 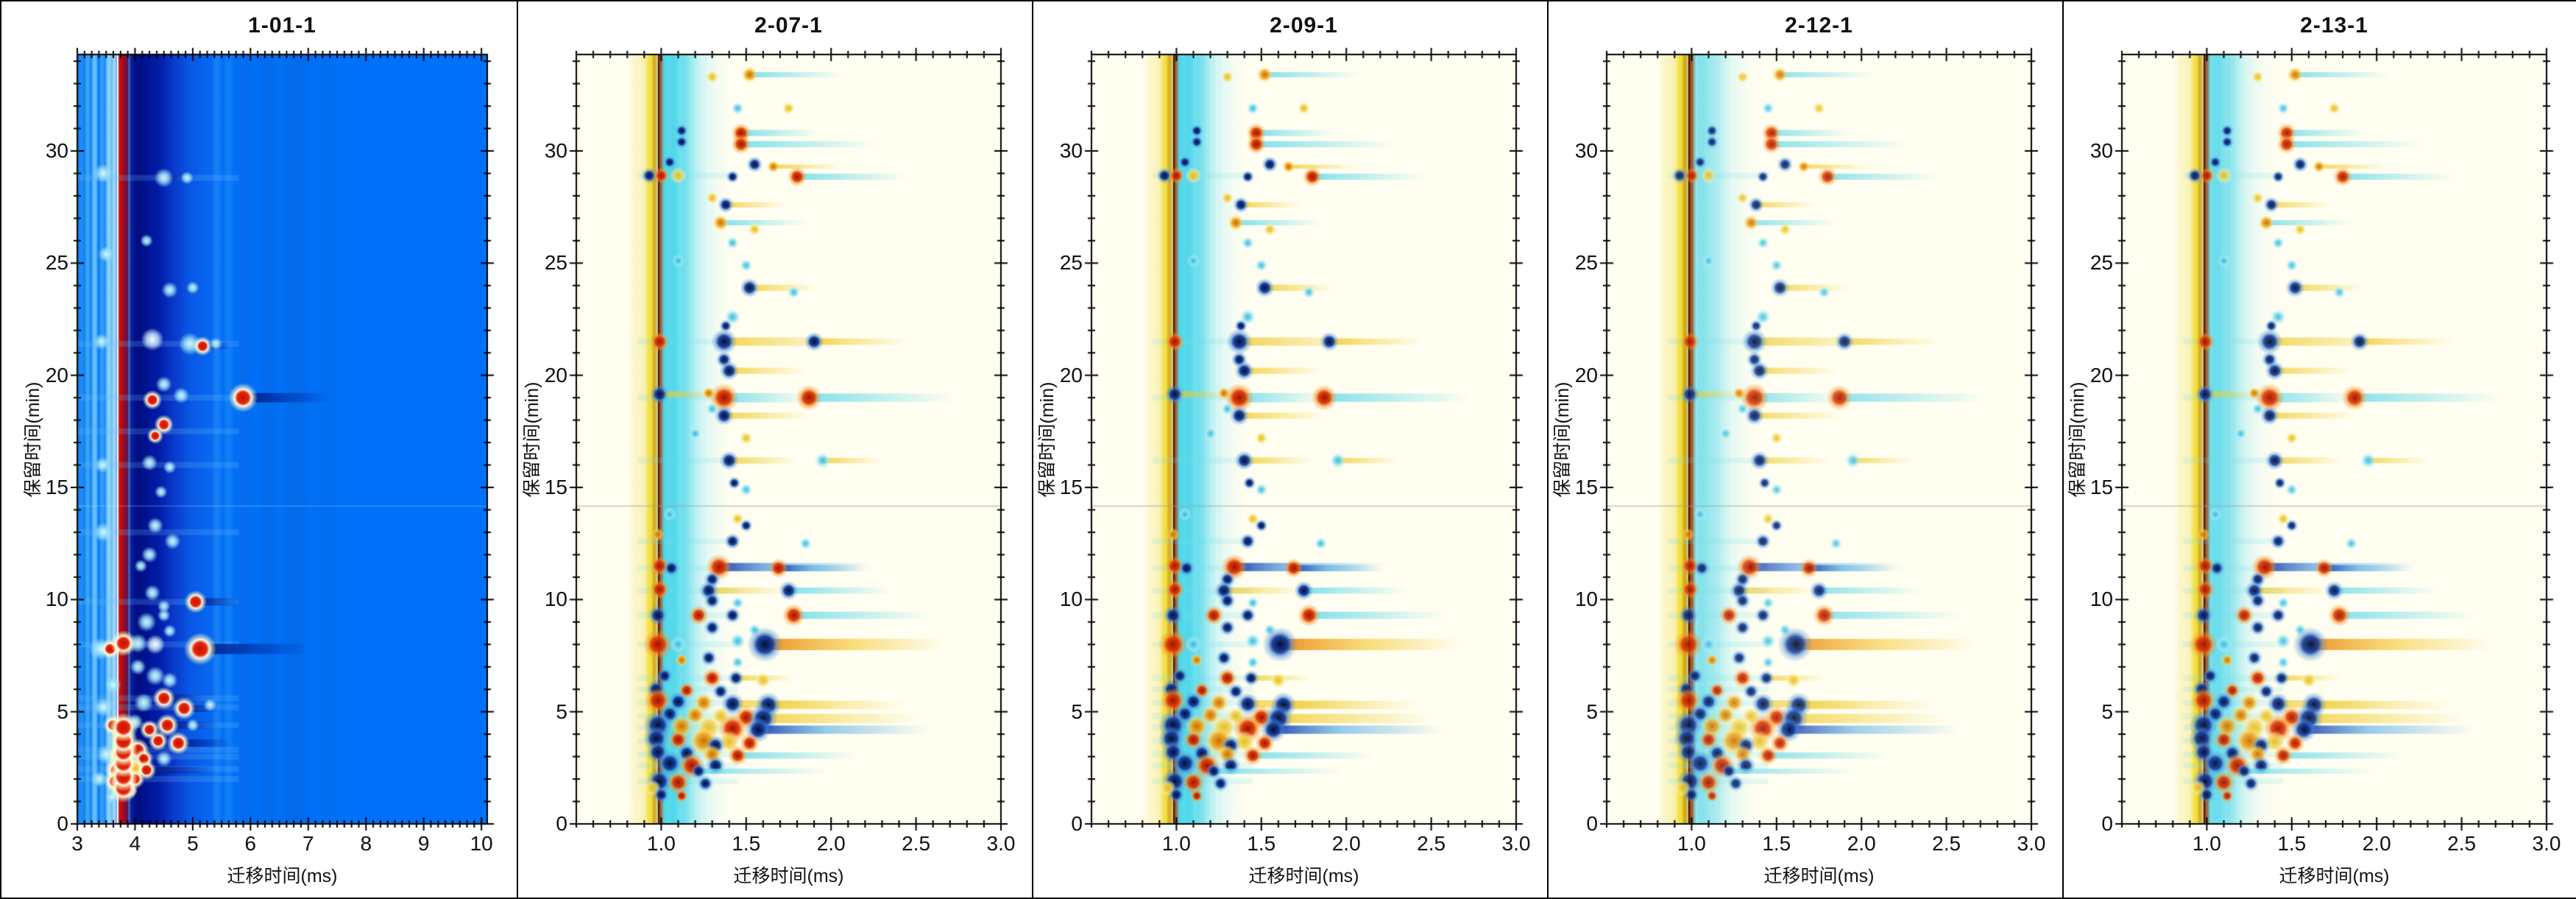 What do you see at coordinates (193, 843) in the screenshot?
I see `x-tick-label: 5` at bounding box center [193, 843].